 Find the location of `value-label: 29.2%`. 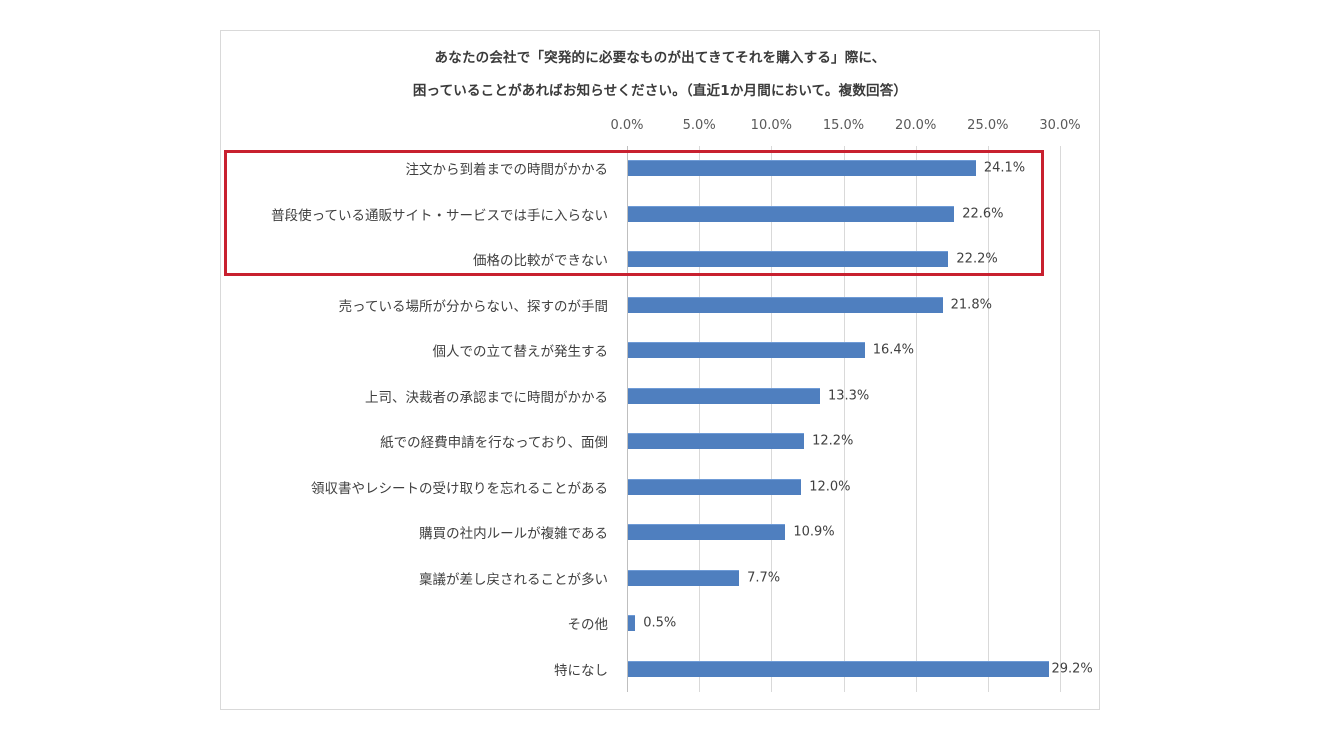

value-label: 29.2% is located at coordinates (1072, 668).